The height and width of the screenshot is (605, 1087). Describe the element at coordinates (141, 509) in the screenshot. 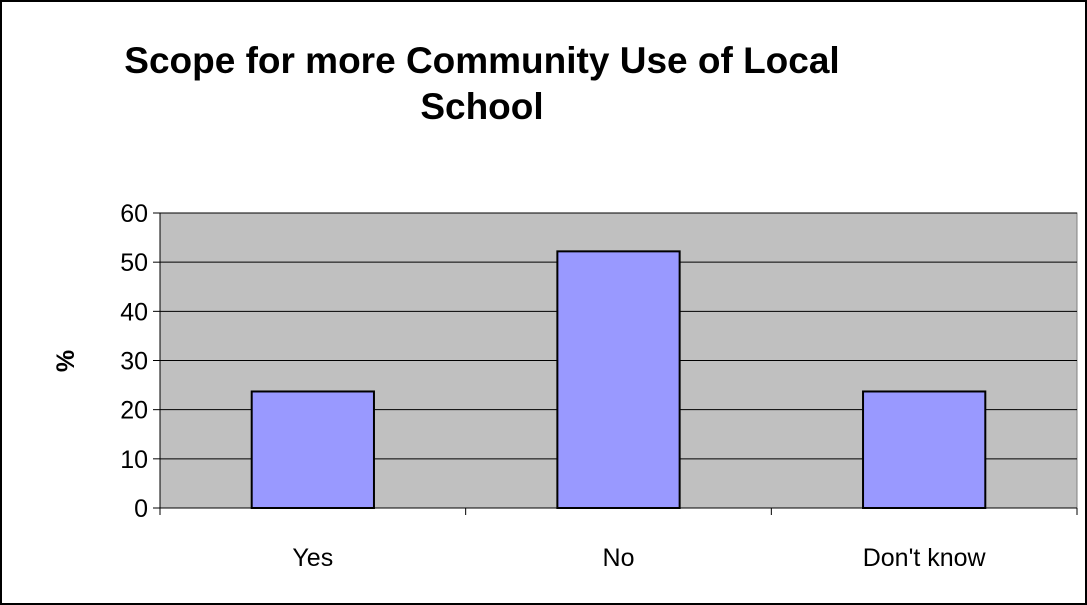

I see `y-tick-label-0: 0` at that location.